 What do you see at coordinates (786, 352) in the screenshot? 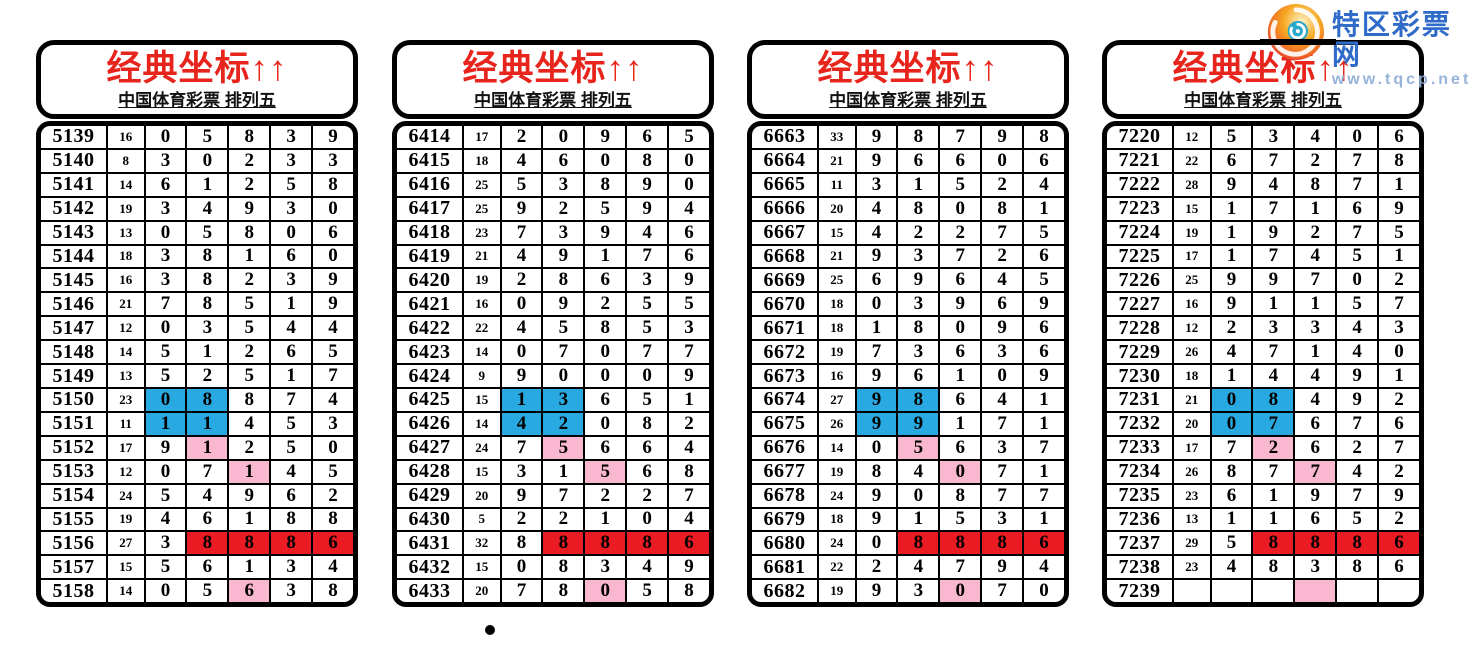
I see `issue-cell: 6672` at bounding box center [786, 352].